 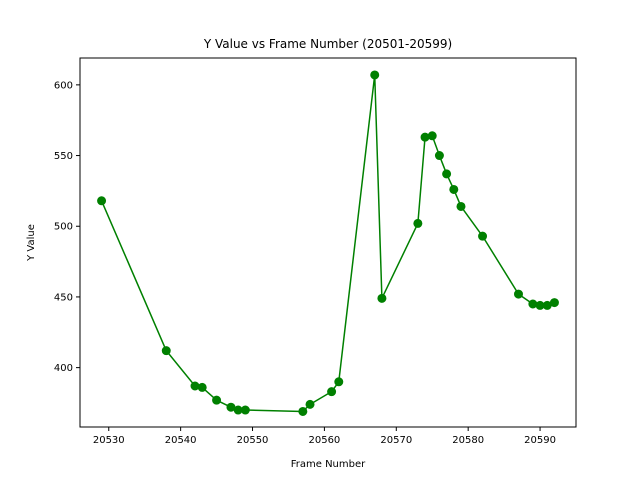 What do you see at coordinates (31, 243) in the screenshot?
I see `y-axis-label: Y Value` at bounding box center [31, 243].